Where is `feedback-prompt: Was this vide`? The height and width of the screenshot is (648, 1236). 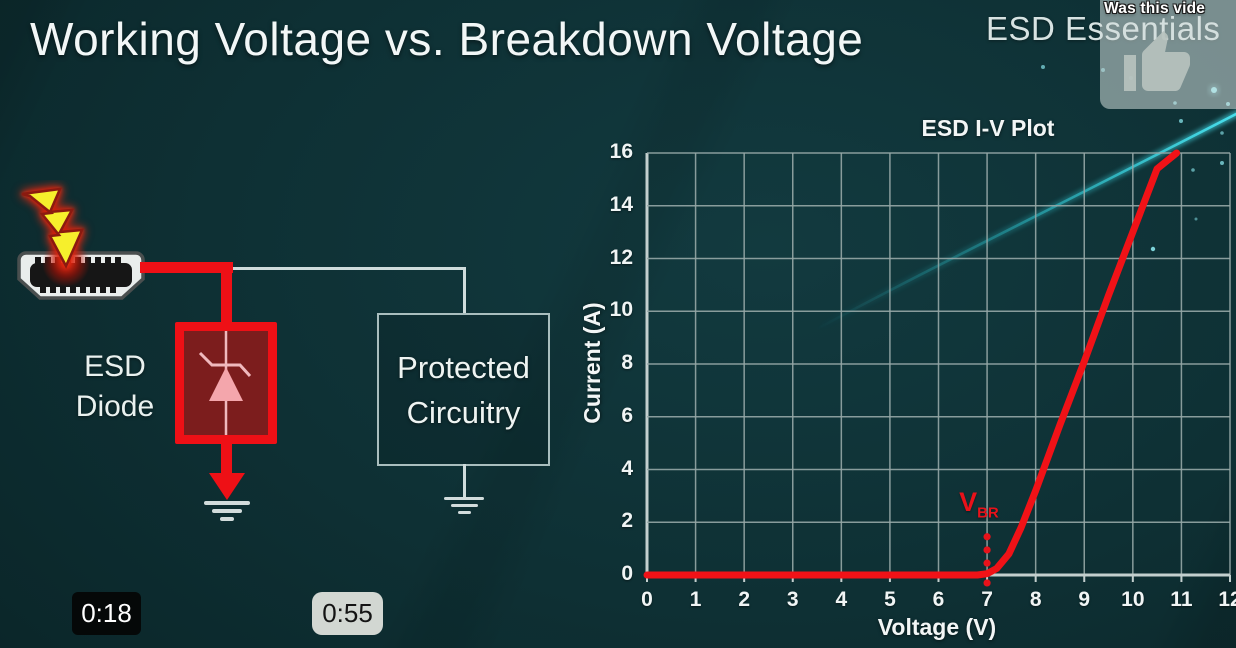
feedback-prompt: Was this vide is located at coordinates (1155, 8).